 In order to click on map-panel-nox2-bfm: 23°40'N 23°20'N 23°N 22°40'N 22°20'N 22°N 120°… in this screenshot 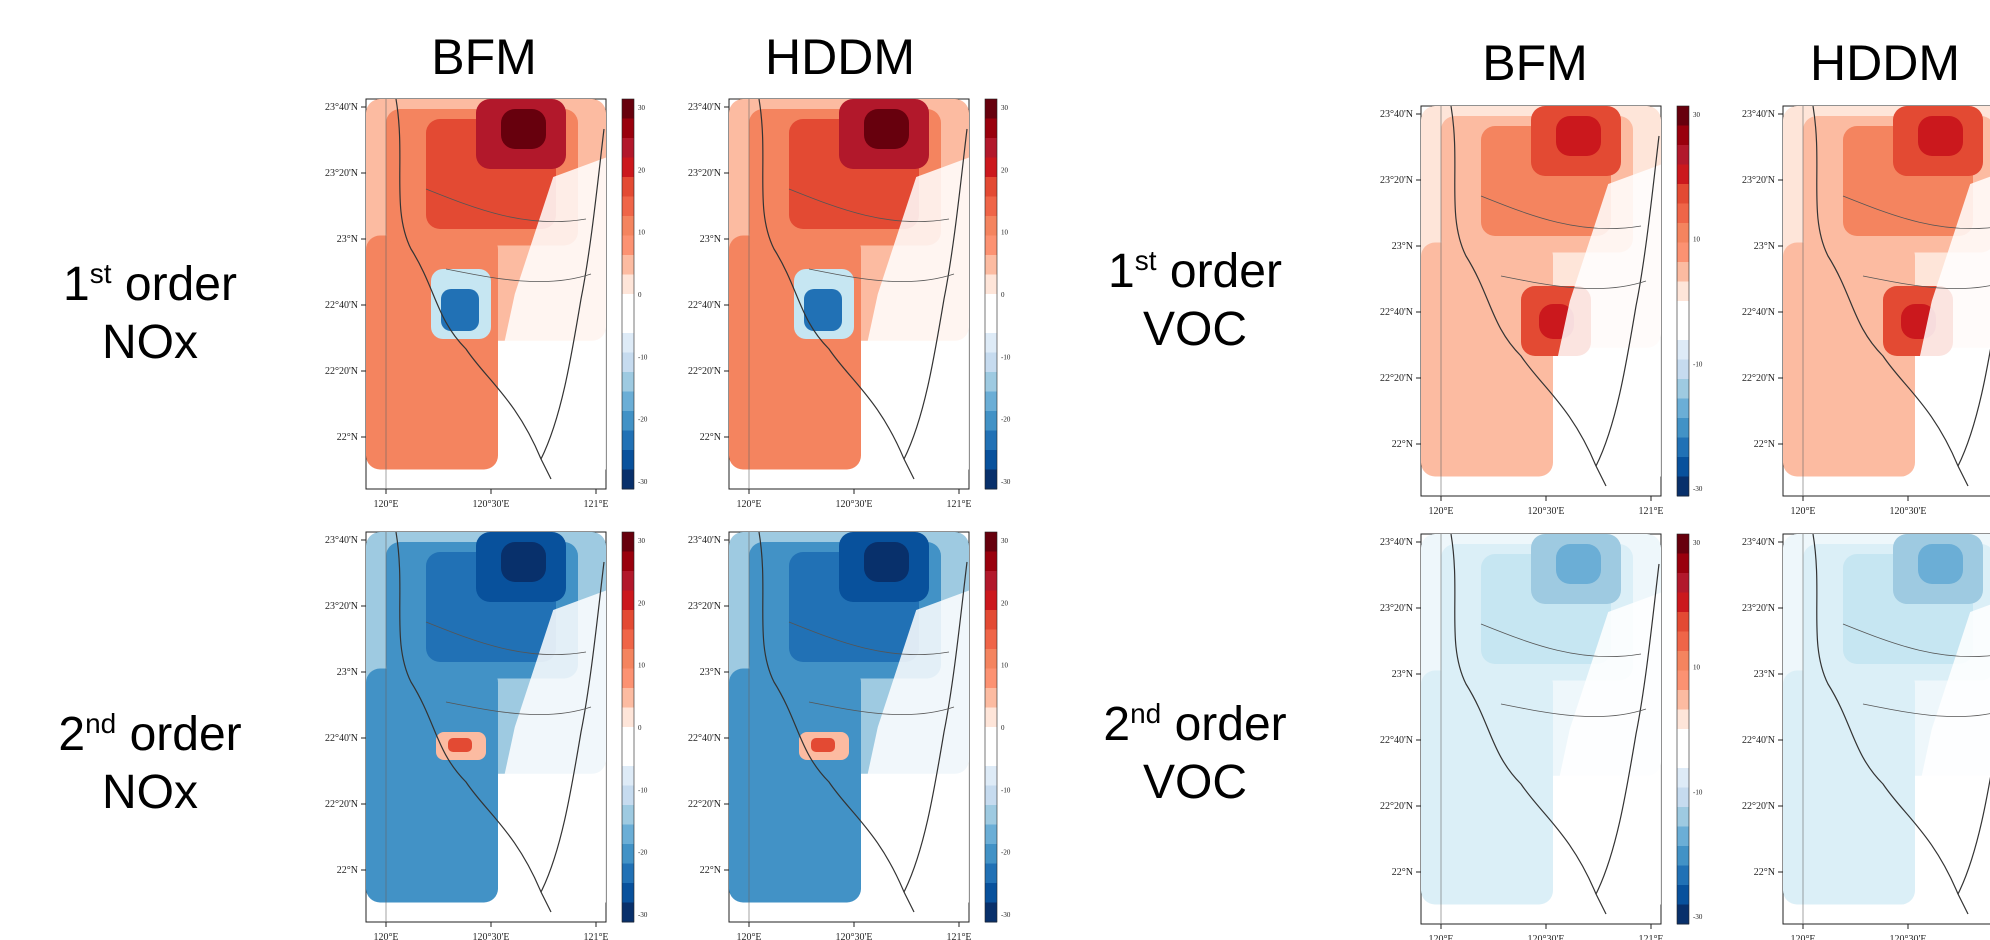, I will do `click(474, 734)`.